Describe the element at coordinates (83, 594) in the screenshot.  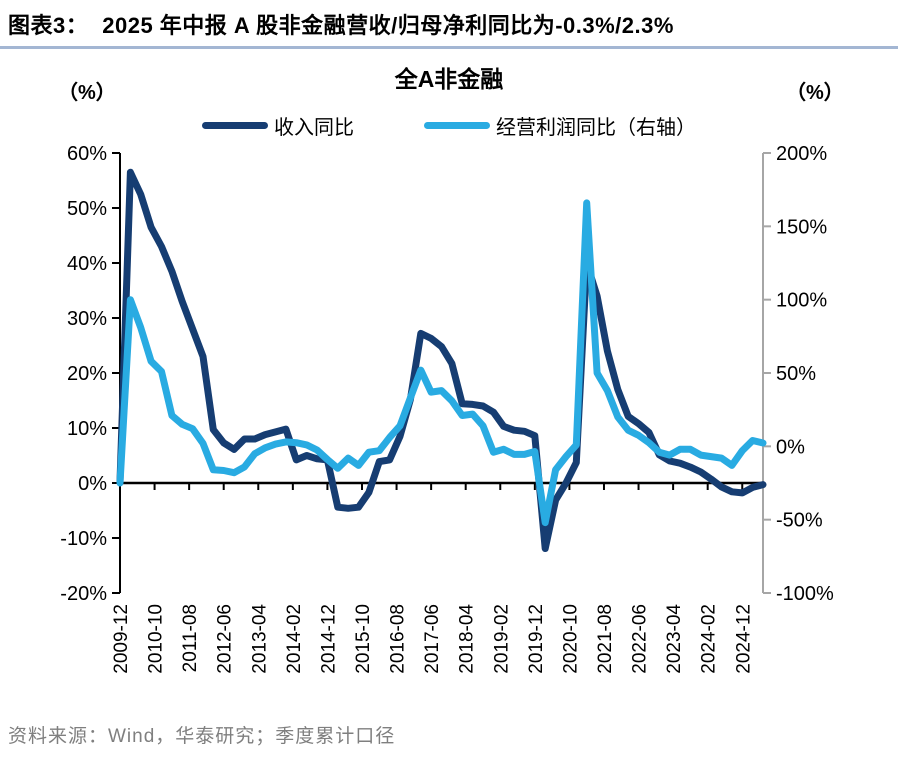
I see `y-axis-left-tick-label: -20%` at that location.